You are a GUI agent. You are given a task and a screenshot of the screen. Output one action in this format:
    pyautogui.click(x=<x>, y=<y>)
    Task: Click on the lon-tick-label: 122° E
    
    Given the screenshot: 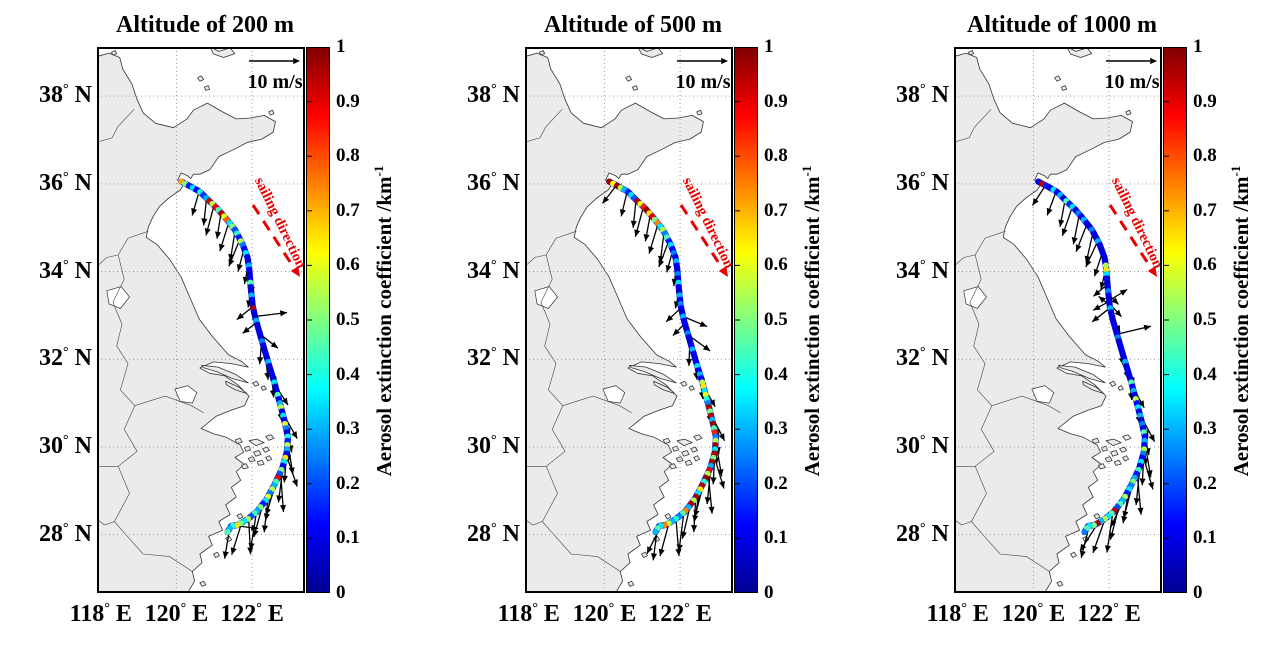 What is the action you would take?
    pyautogui.click(x=252, y=614)
    